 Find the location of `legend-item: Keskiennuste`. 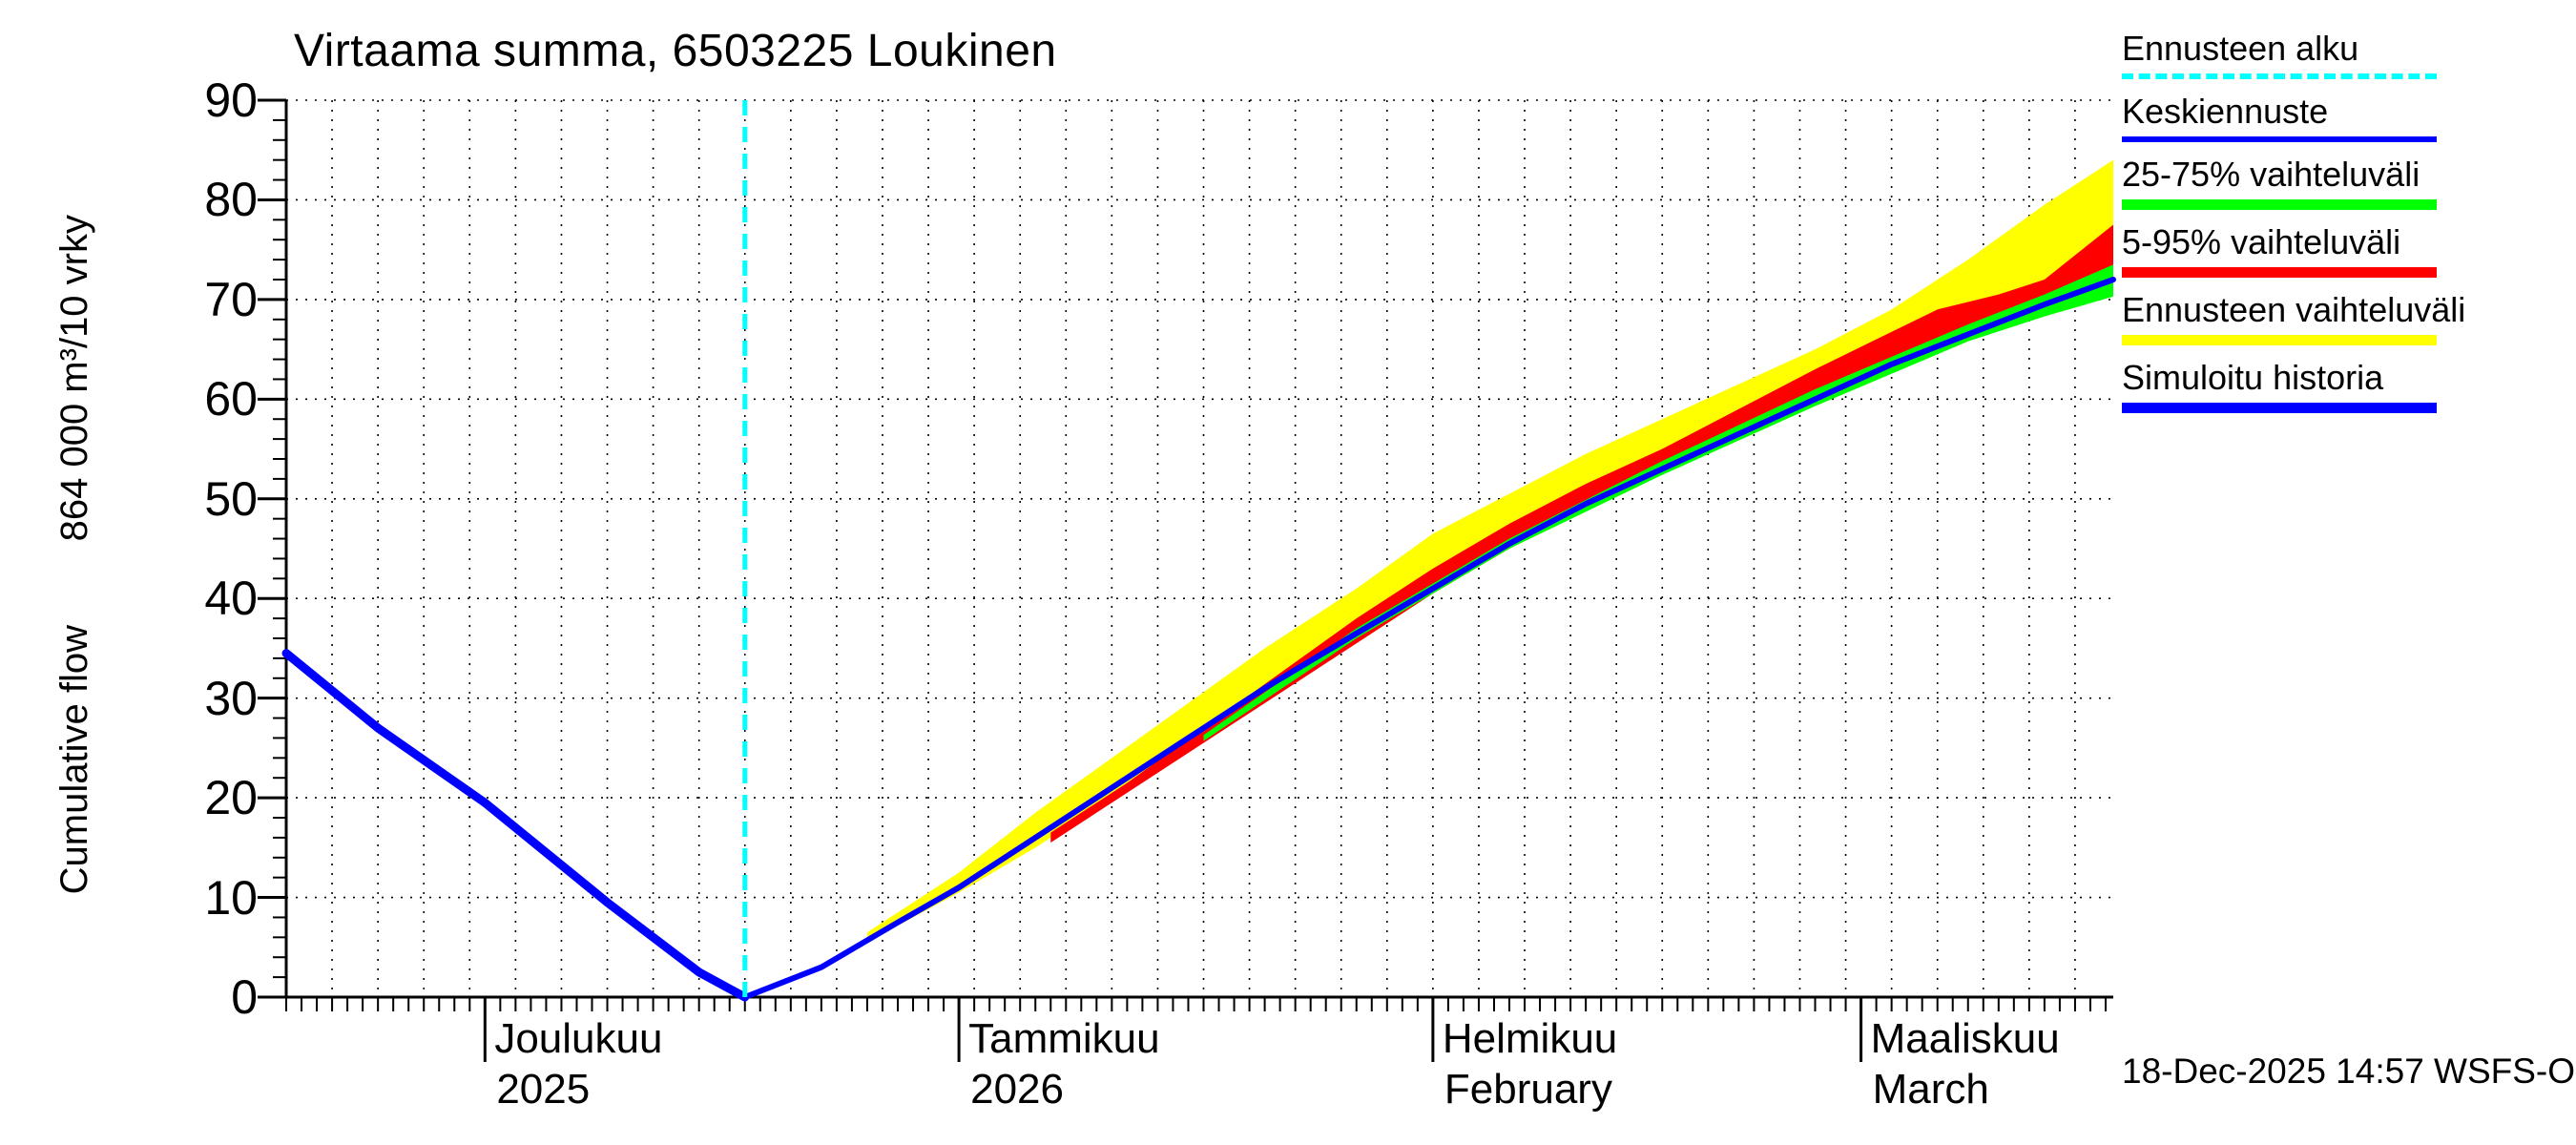

legend-item: Keskiennuste is located at coordinates (2279, 117).